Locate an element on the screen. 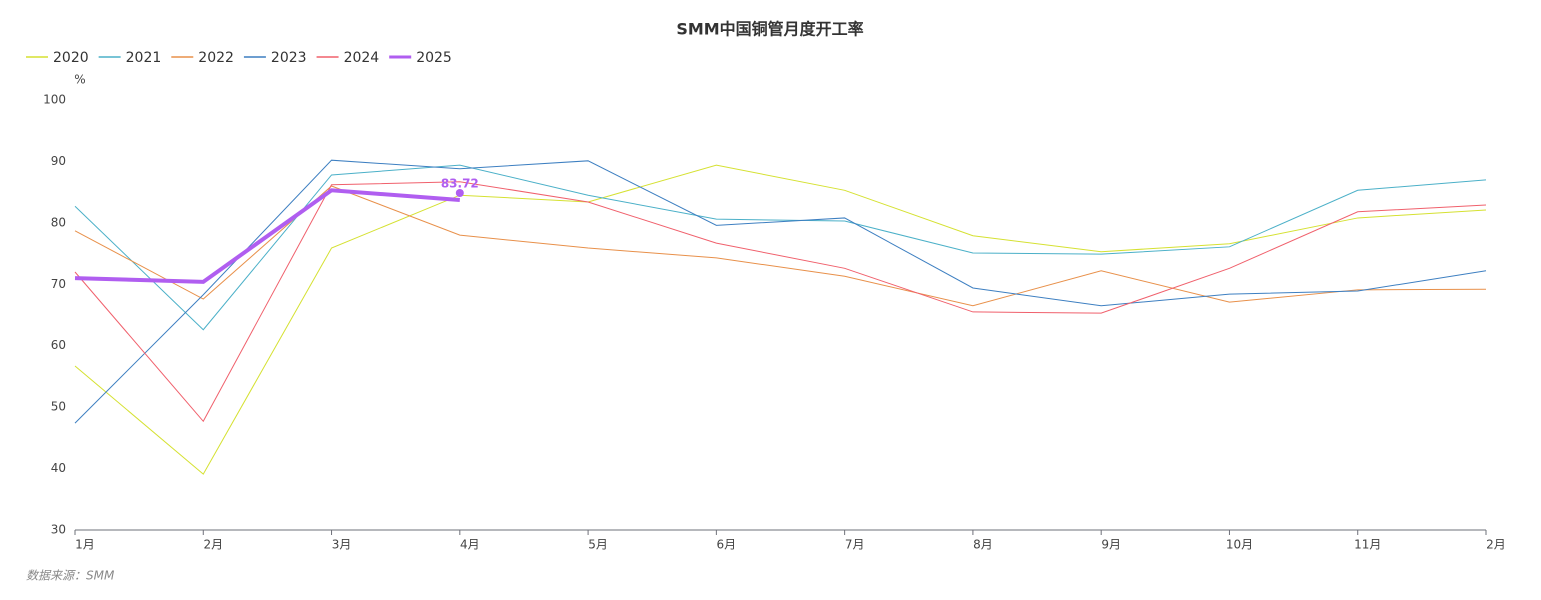 This screenshot has height=600, width=1541. x-tick-label: 3月 is located at coordinates (342, 545).